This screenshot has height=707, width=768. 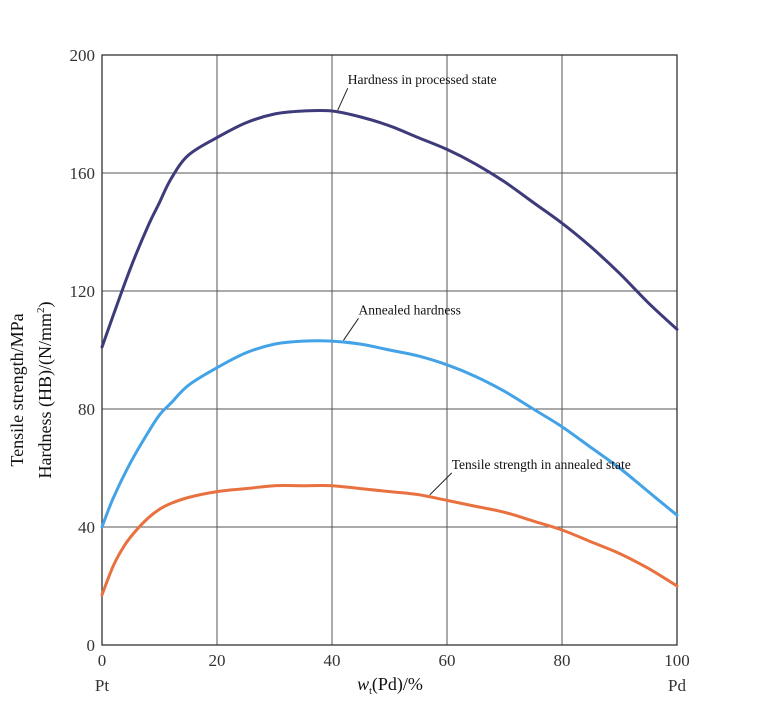 What do you see at coordinates (83, 291) in the screenshot?
I see `y-tick-label: 120` at bounding box center [83, 291].